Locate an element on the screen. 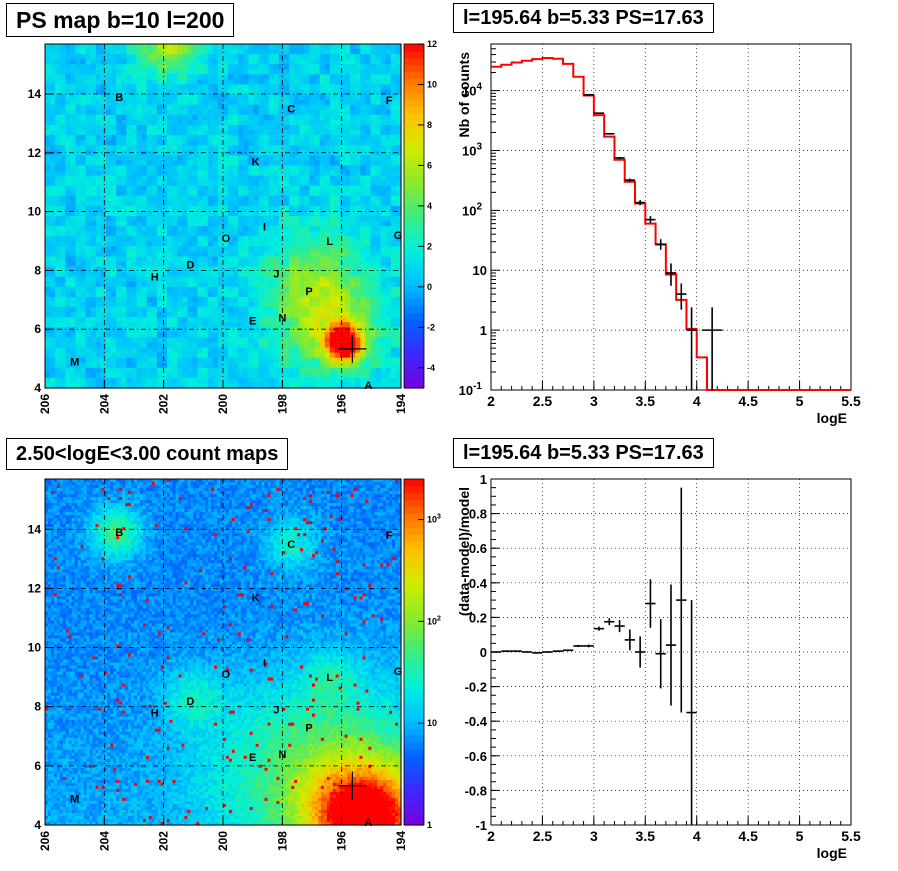 The height and width of the screenshot is (871, 898). plot2-xtick-label: 5 is located at coordinates (800, 401).